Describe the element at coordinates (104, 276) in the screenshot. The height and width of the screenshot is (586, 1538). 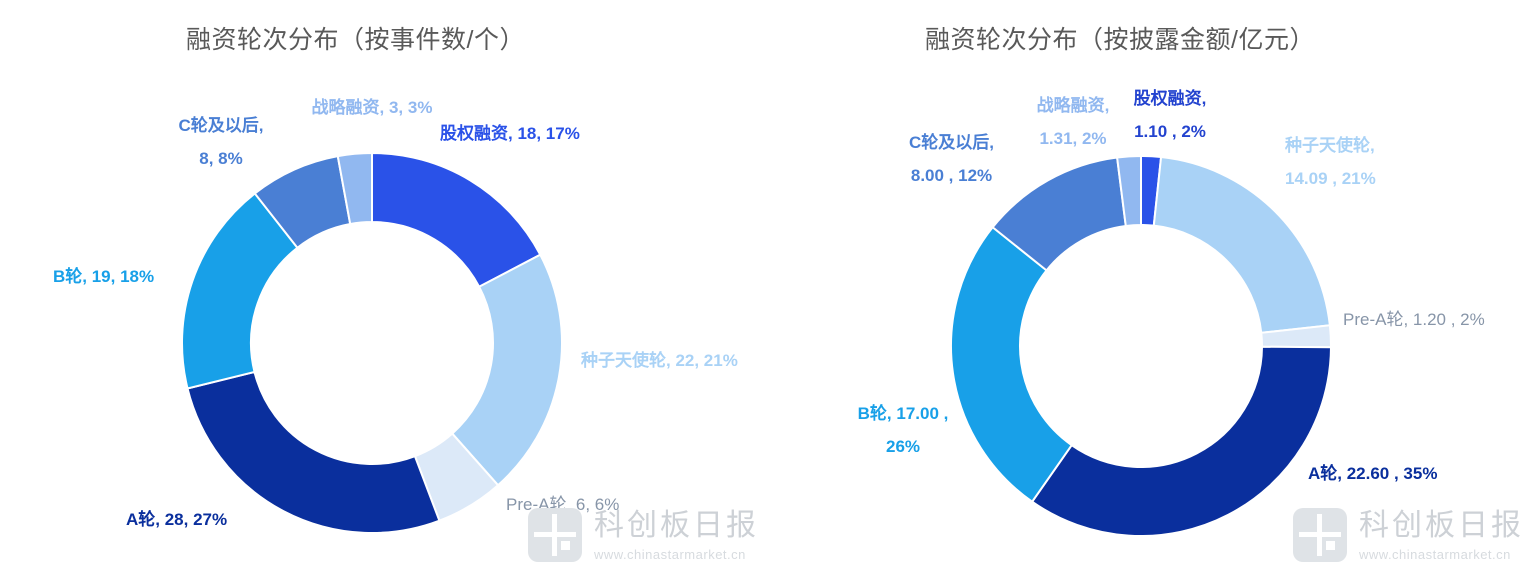
I see `segment-label: B轮, 19, 18%` at that location.